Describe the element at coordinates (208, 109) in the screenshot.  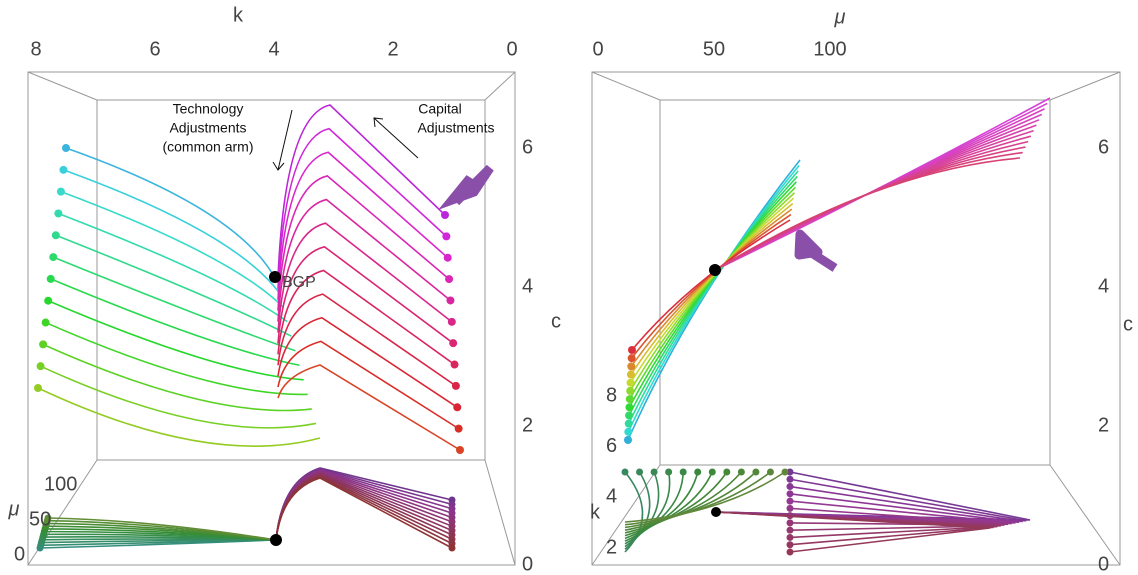
I see `note-line: Technology` at that location.